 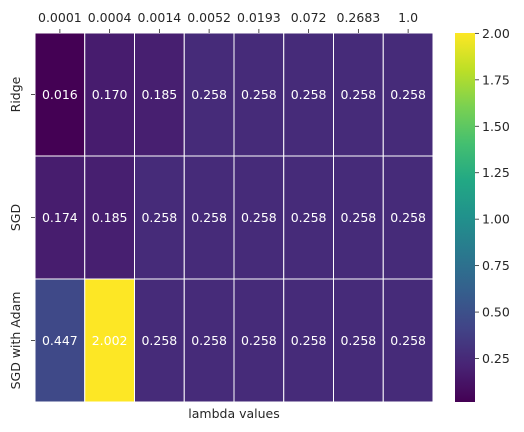 What do you see at coordinates (15, 341) in the screenshot?
I see `y-tick-label: SGD with Adam` at bounding box center [15, 341].